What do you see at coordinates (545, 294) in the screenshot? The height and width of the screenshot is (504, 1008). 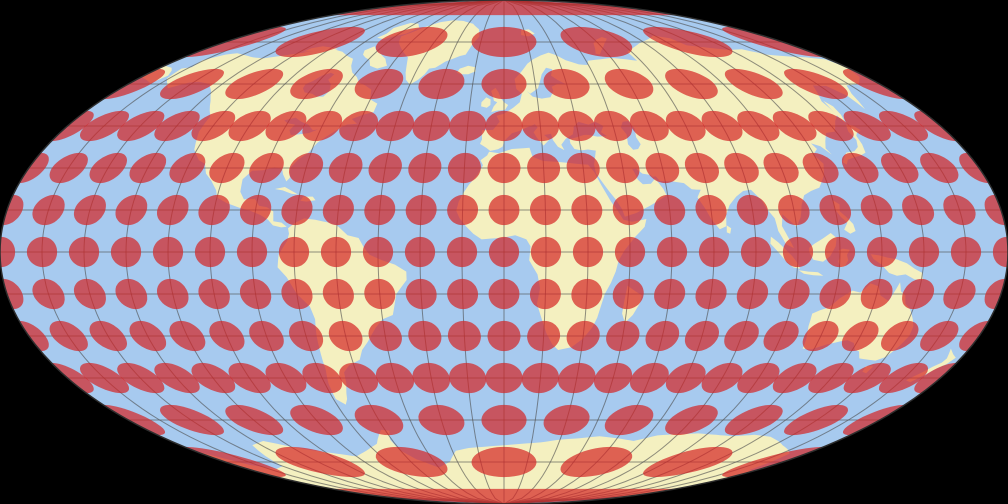 I see `tissot-circle-lat-15-lon15` at bounding box center [545, 294].